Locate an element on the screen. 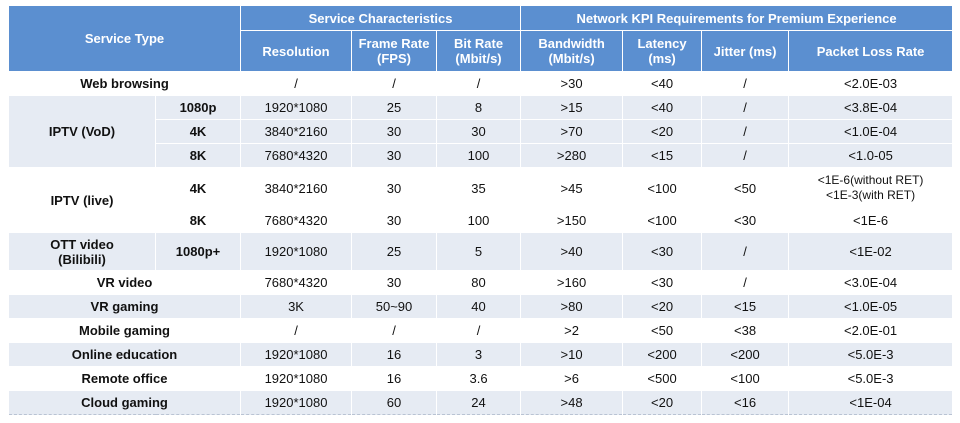 This screenshot has width=960, height=423. cell-latency: <200 is located at coordinates (662, 354).